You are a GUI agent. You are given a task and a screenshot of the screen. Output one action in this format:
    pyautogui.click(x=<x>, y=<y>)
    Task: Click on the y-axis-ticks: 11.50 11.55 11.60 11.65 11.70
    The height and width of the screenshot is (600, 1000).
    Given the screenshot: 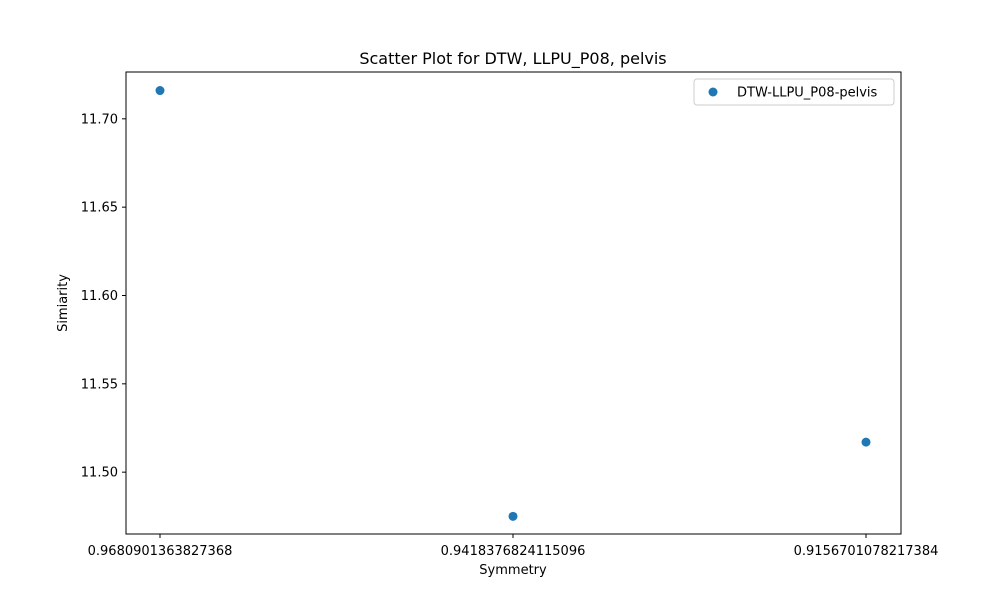 What is the action you would take?
    pyautogui.click(x=103, y=296)
    